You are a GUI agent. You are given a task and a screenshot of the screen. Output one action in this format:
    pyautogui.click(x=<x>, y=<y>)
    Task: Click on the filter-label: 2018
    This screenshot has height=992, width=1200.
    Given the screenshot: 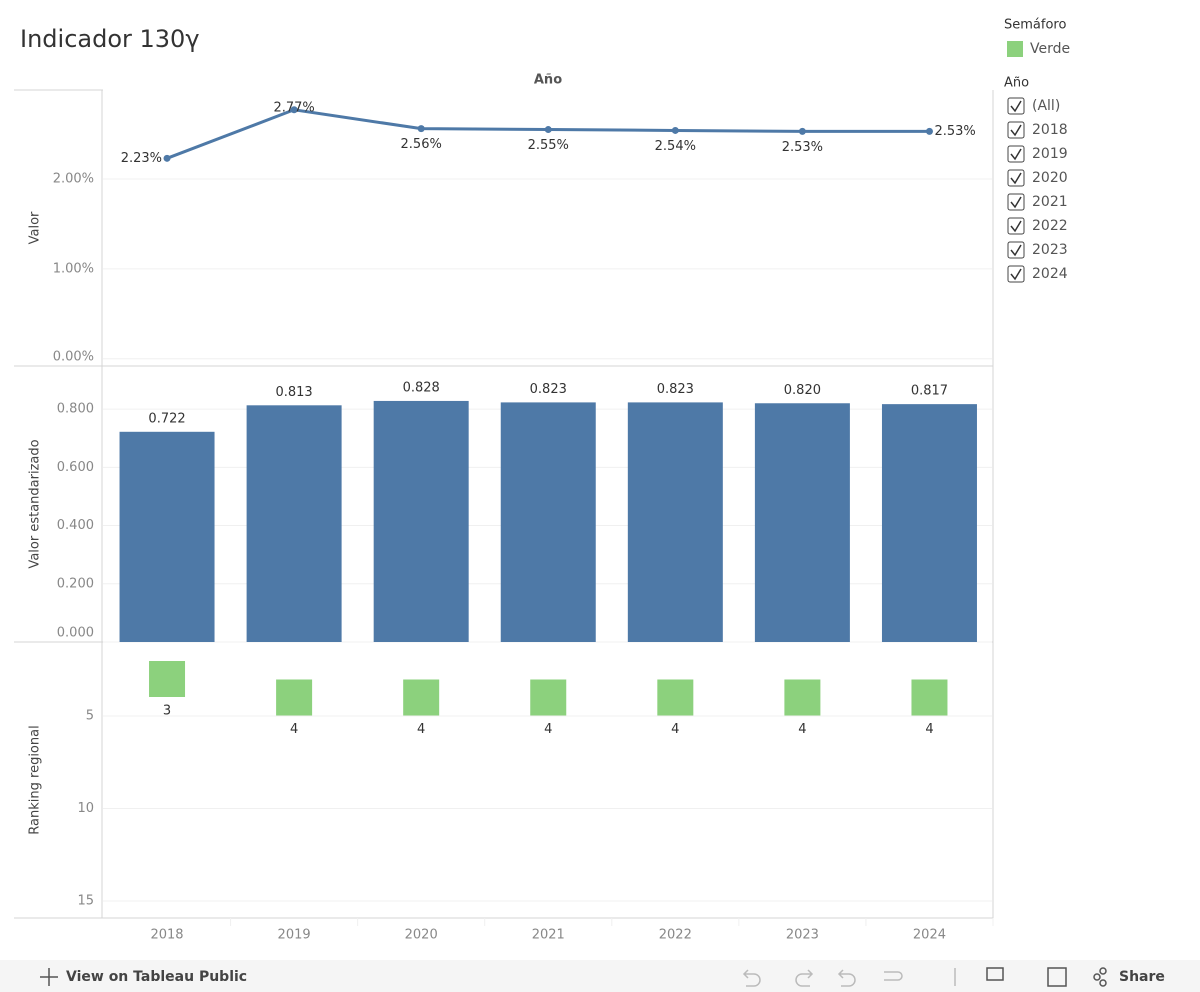 What is the action you would take?
    pyautogui.click(x=1050, y=130)
    